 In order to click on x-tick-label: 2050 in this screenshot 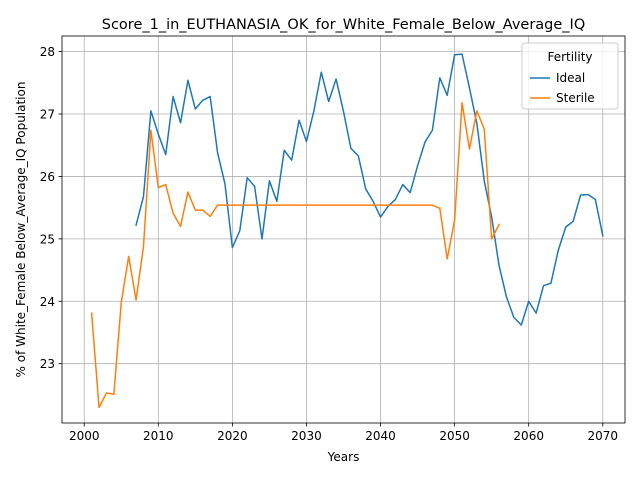, I will do `click(454, 436)`.